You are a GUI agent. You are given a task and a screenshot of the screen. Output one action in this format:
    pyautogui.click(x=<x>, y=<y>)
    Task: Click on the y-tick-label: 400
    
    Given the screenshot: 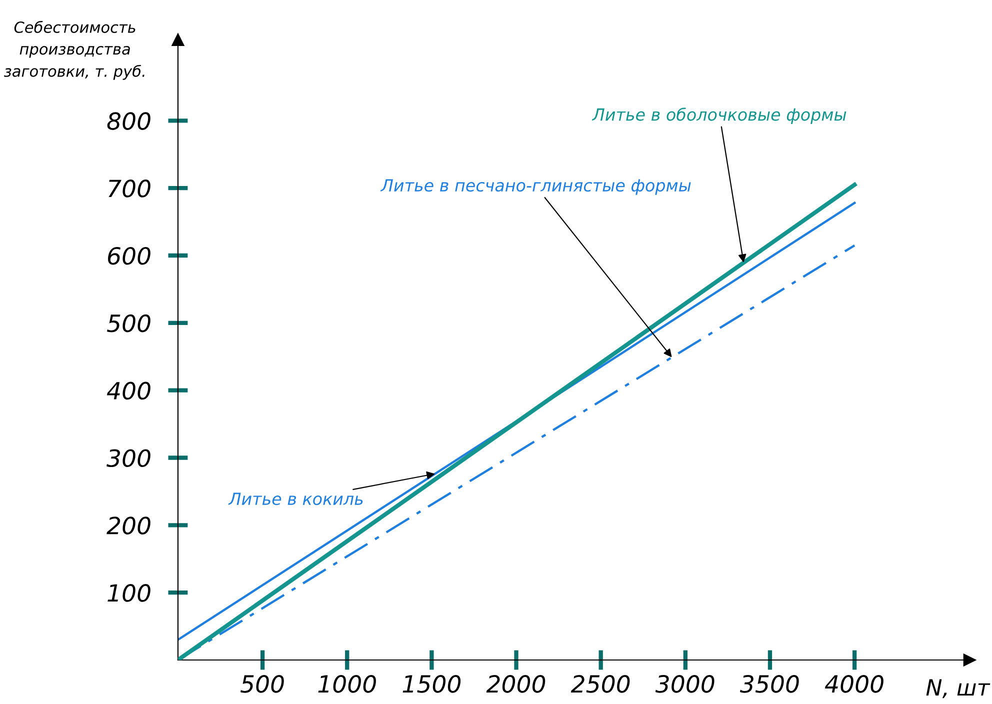 What is the action you would take?
    pyautogui.click(x=128, y=391)
    